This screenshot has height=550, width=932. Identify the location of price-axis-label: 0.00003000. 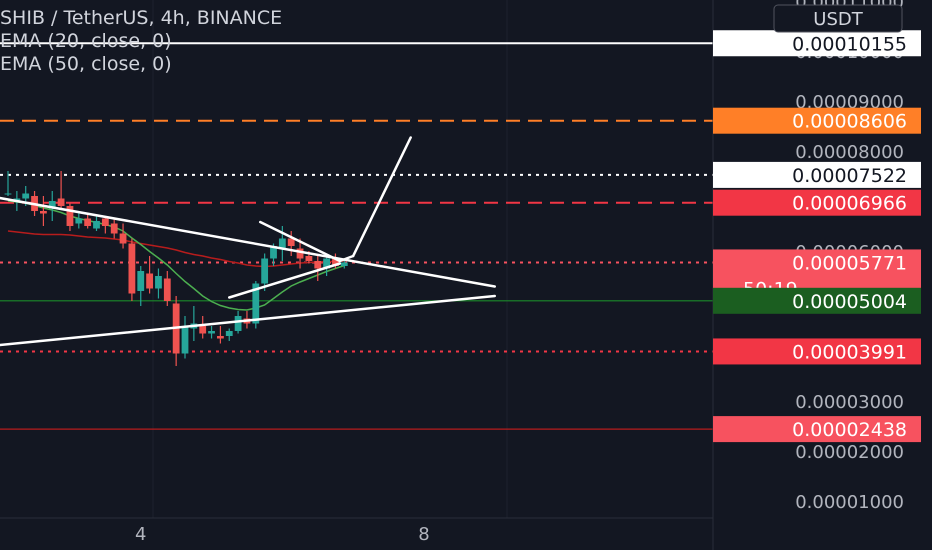
(849, 402).